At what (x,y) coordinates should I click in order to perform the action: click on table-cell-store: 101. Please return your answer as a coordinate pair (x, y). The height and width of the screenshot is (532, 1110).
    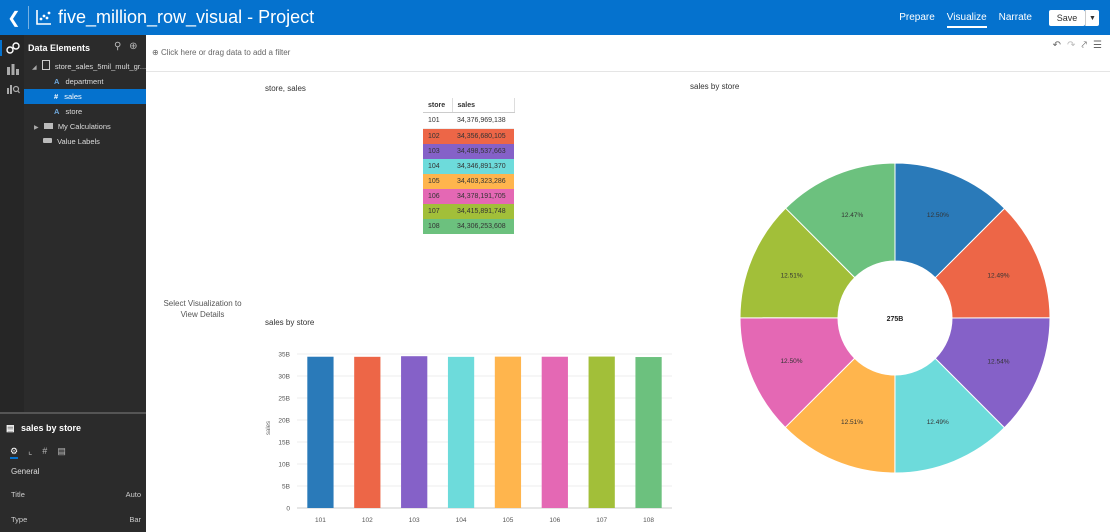
    Looking at the image, I should click on (434, 120).